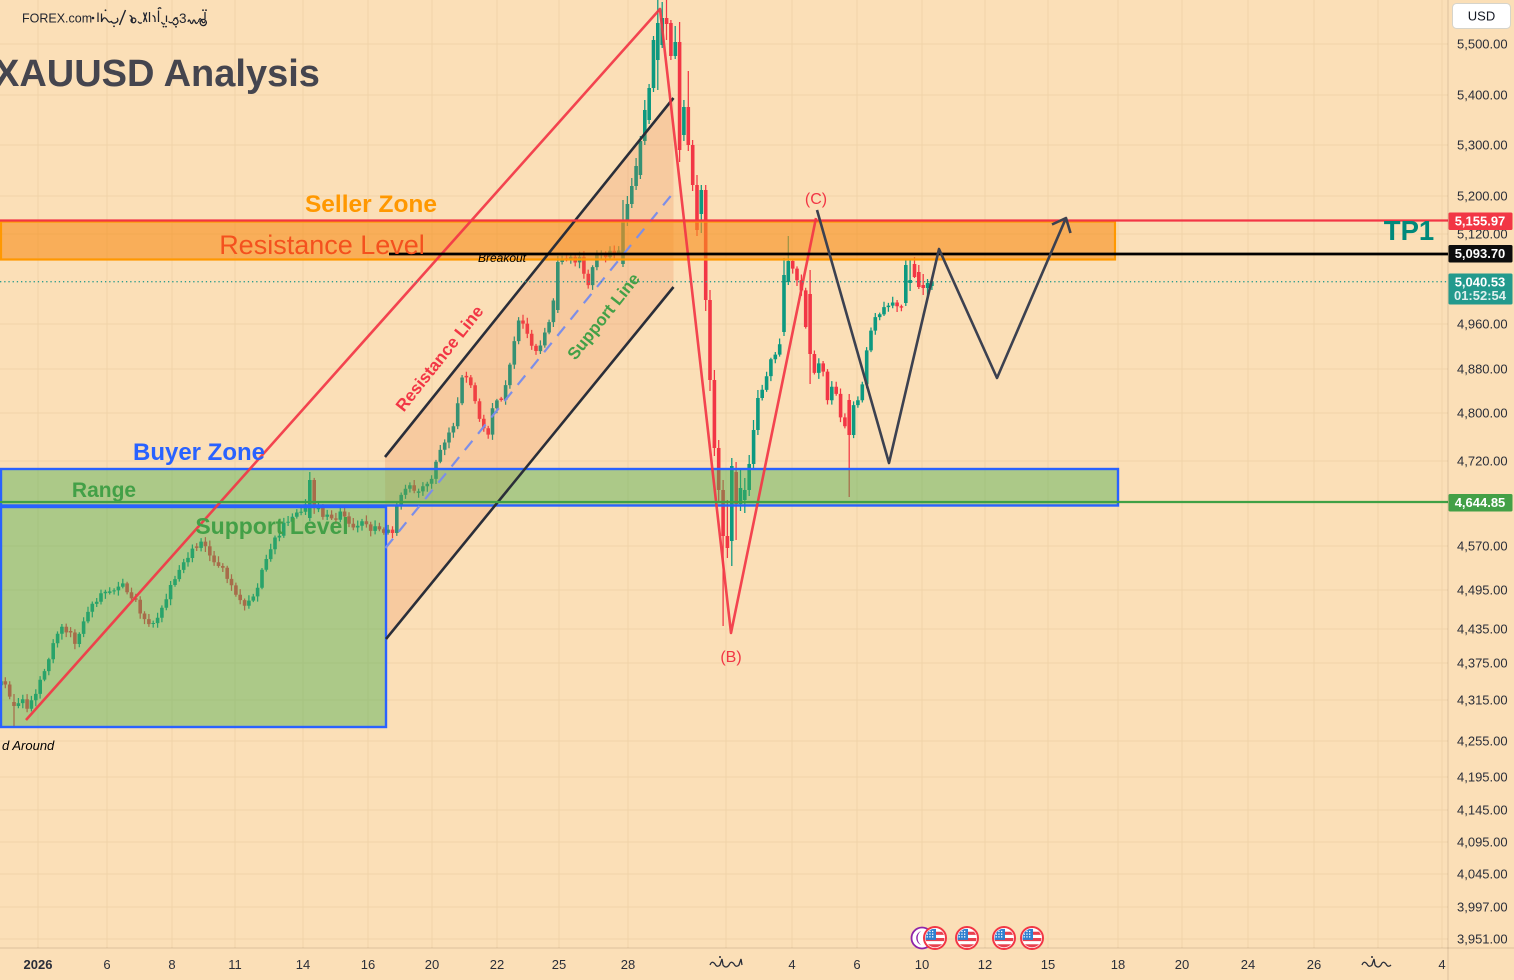  What do you see at coordinates (985, 964) in the screenshot?
I see `svg-text: 12` at bounding box center [985, 964].